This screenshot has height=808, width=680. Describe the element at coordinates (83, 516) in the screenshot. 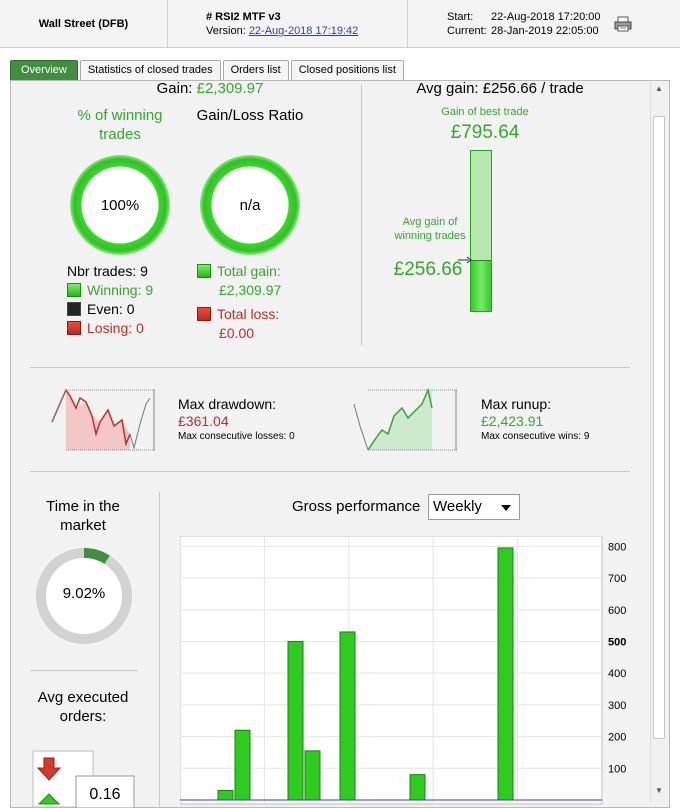

I see `time-market-title: Time in the market` at that location.